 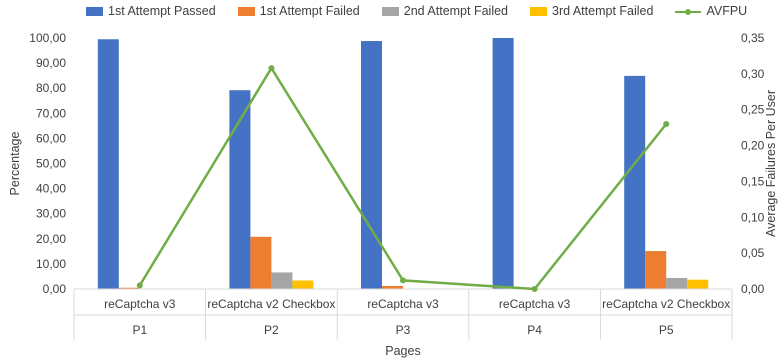 What do you see at coordinates (51, 239) in the screenshot?
I see `y-tick-label: 20,00` at bounding box center [51, 239].